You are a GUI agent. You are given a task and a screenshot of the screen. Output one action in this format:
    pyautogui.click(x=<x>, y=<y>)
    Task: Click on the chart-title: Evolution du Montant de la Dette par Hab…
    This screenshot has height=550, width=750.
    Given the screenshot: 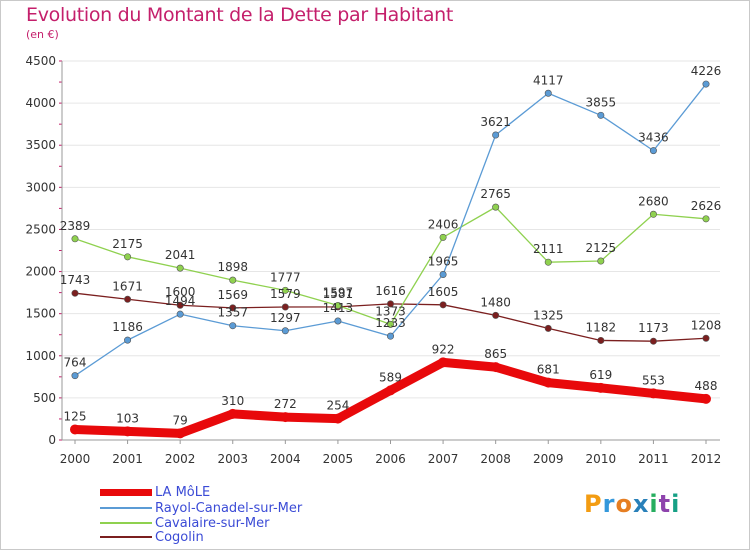 What is the action you would take?
    pyautogui.click(x=240, y=15)
    